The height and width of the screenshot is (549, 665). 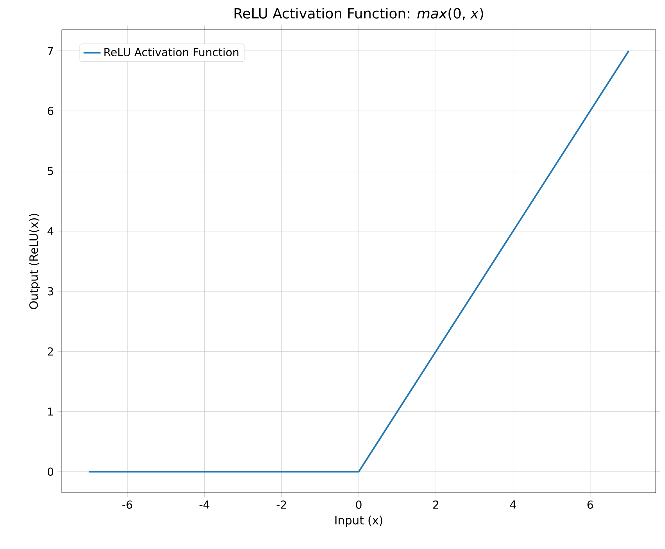 I want to click on y-axis-title: Output (ReLU(x)), so click(x=34, y=262).